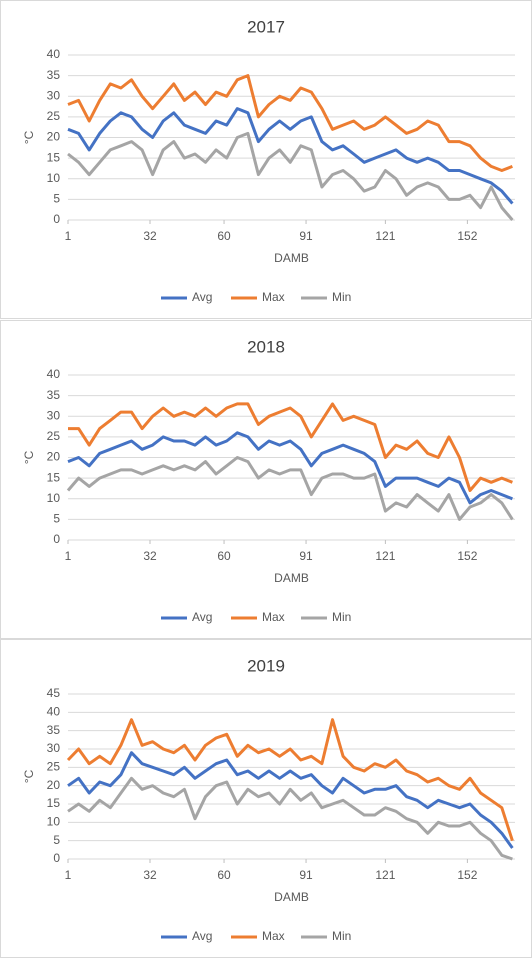 Image resolution: width=532 pixels, height=959 pixels. Describe the element at coordinates (266, 26) in the screenshot. I see `chart-title: 2017` at that location.